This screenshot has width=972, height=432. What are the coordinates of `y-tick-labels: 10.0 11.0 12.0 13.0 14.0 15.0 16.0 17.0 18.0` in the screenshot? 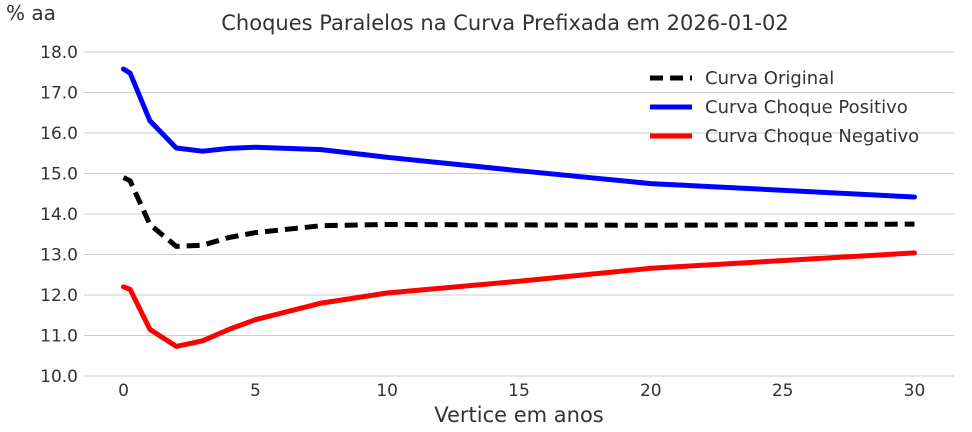 It's located at (59, 215).